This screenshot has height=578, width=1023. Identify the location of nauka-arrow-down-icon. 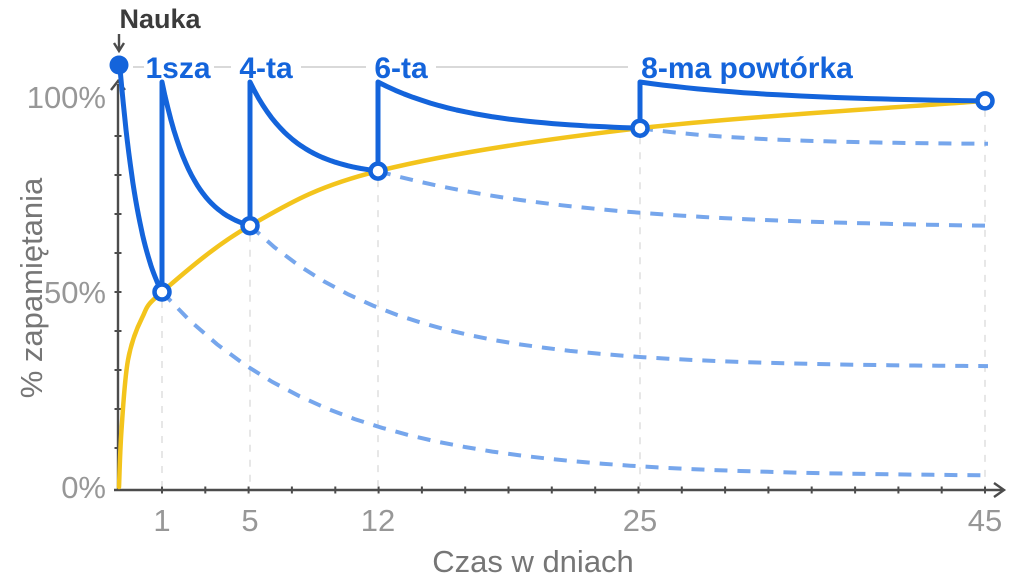
(119, 44).